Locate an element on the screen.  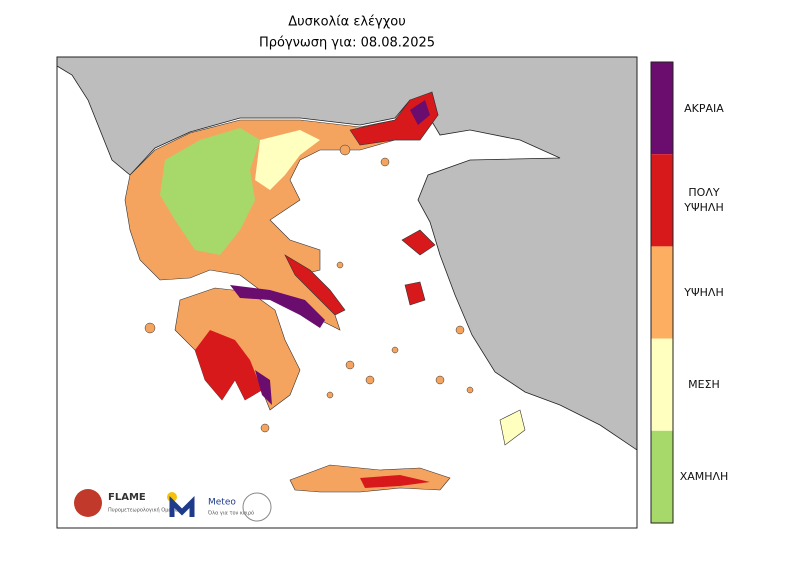
crete-very-high is located at coordinates (395, 481).